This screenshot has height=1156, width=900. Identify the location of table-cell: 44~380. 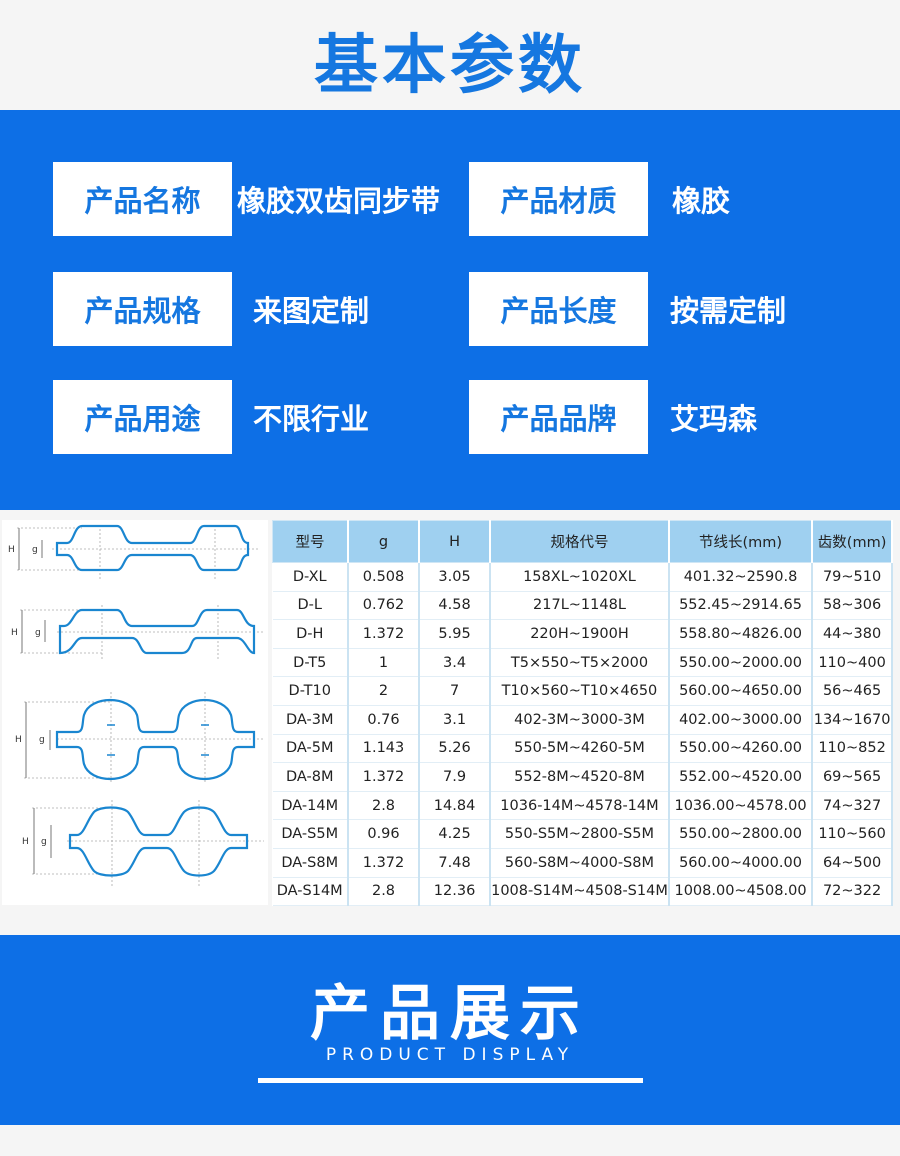
(852, 634).